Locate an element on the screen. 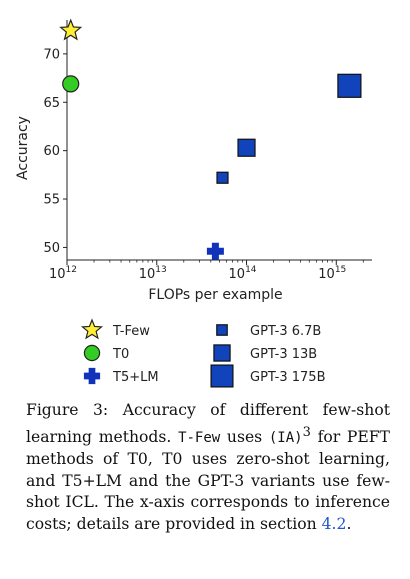 Image resolution: width=410 pixels, height=579 pixels. y-axis-label: Accuracy is located at coordinates (23, 148).